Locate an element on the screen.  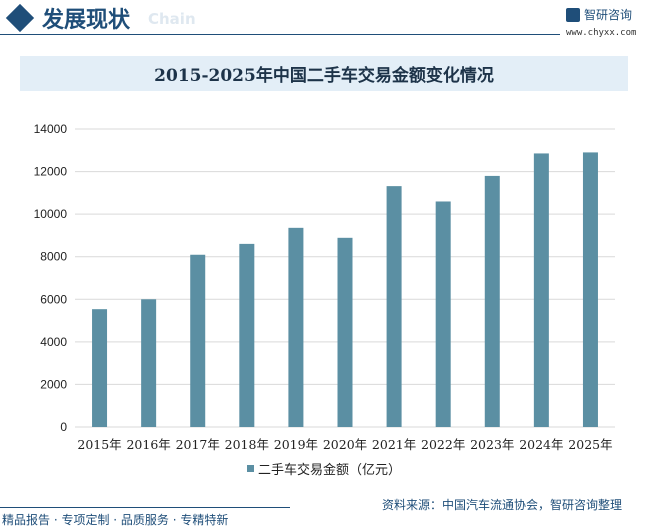
x-tick-label: 2016年 is located at coordinates (148, 444).